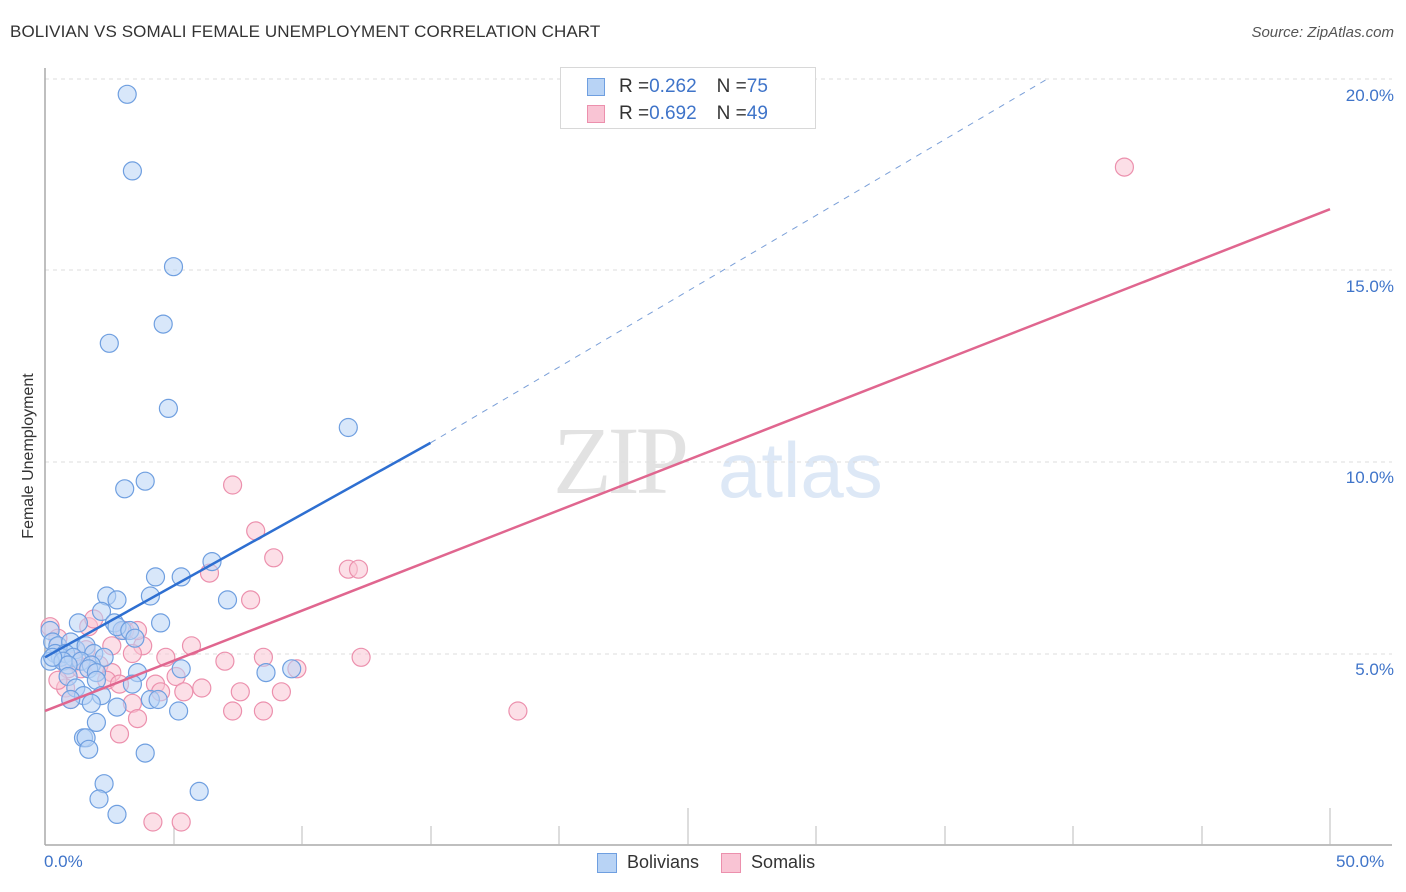 This screenshot has height=892, width=1406. Describe the element at coordinates (1369, 95) in the screenshot. I see `y-tick-20: 20.0%` at that location.